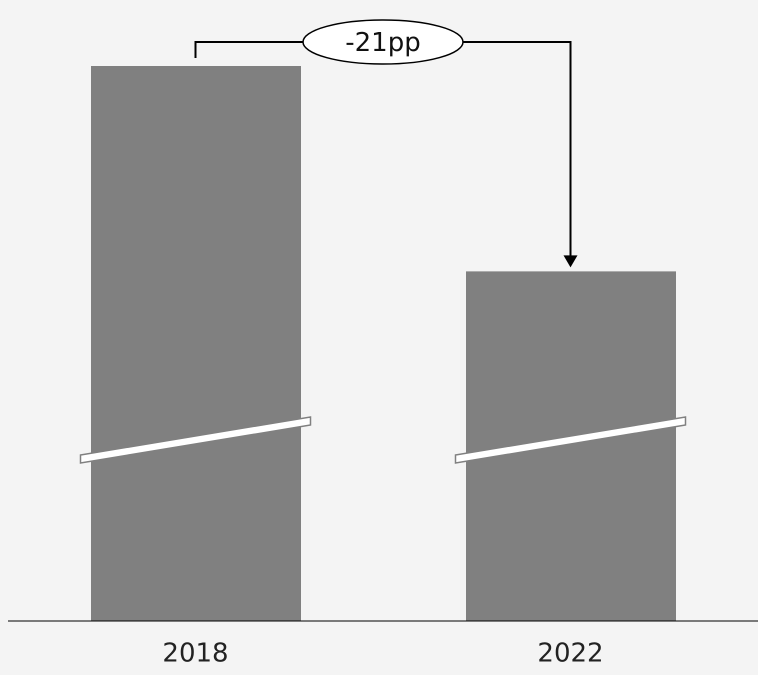 Image resolution: width=758 pixels, height=675 pixels. What do you see at coordinates (383, 43) in the screenshot?
I see `text: -21pp` at bounding box center [383, 43].